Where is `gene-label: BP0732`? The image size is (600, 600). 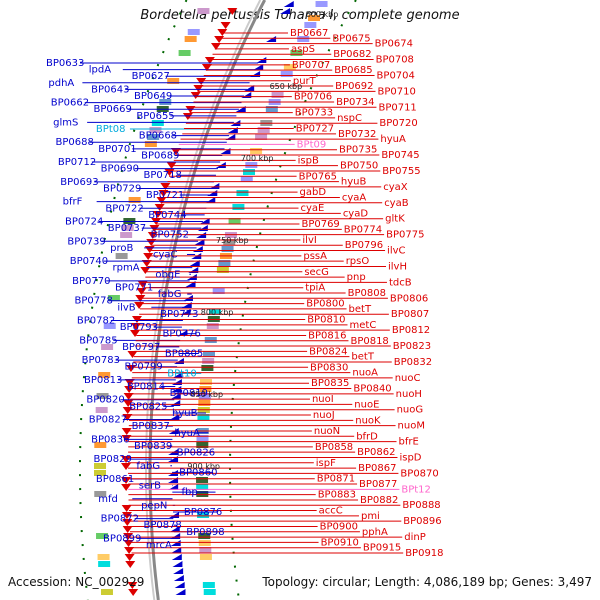 gene-label: BP0732 is located at coordinates (357, 134).